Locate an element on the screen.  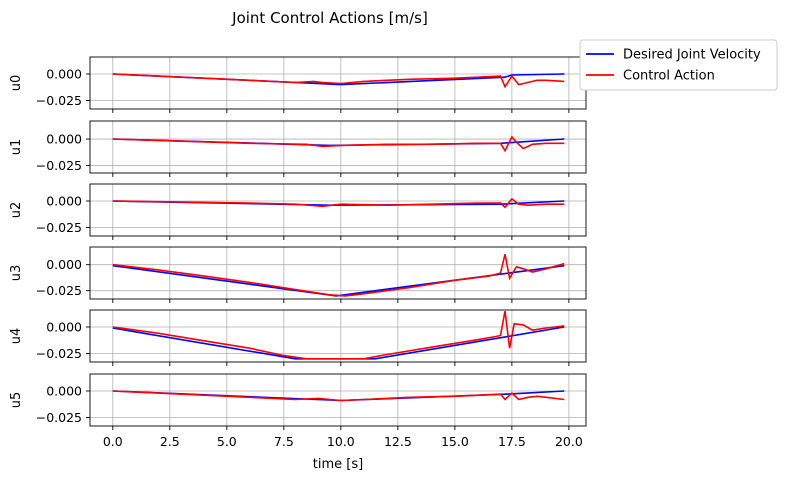
subplot-u1: 0.000 −0.025 u1 is located at coordinates (298, 148).